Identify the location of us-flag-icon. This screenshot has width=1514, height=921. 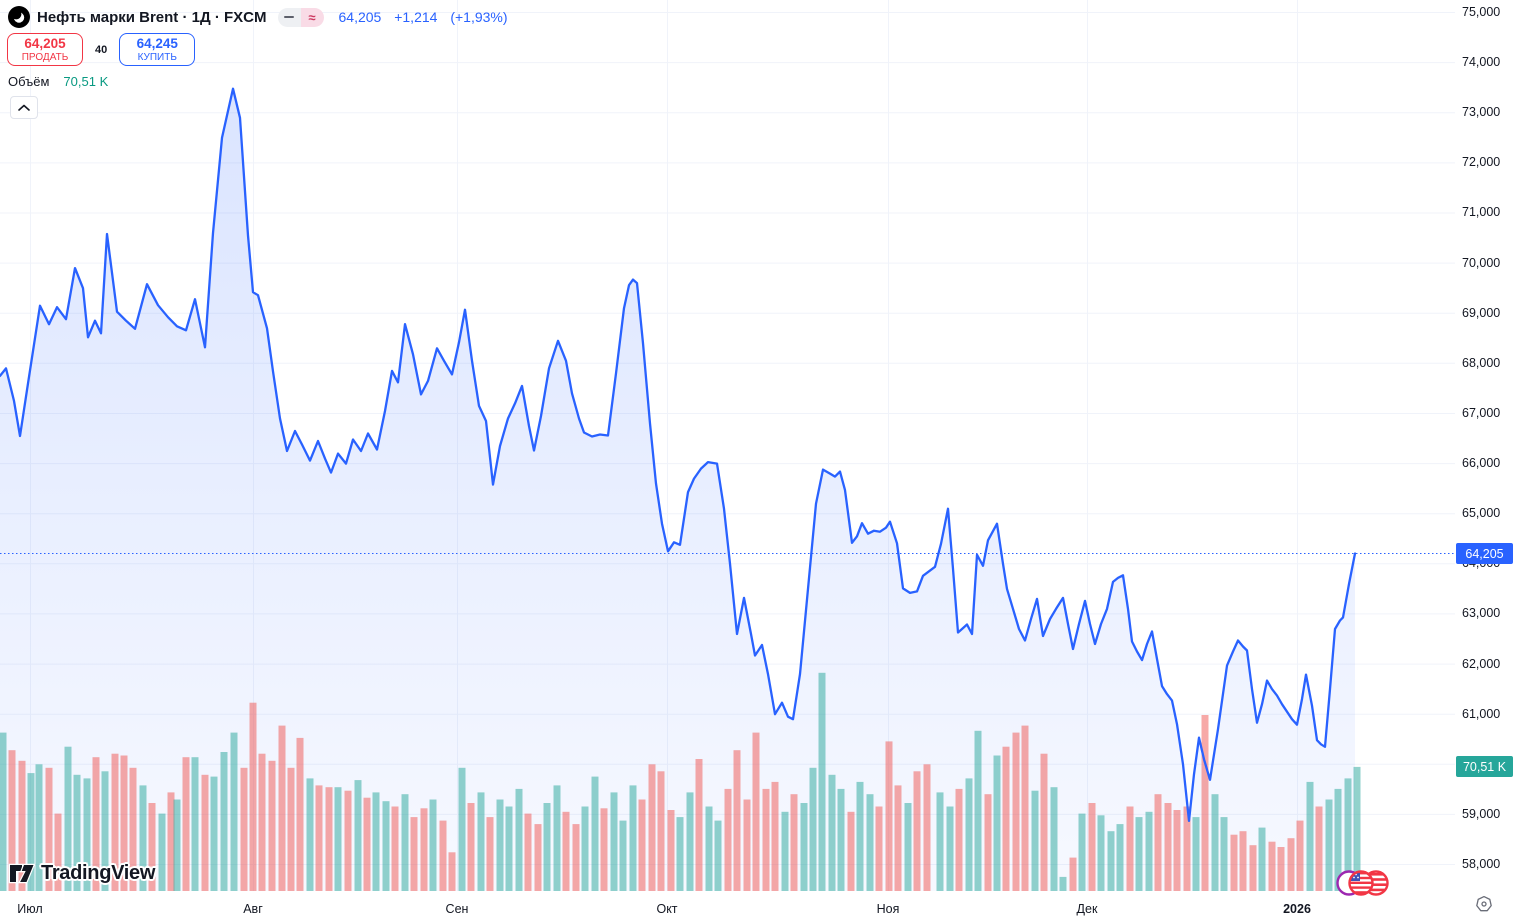
(1361, 883).